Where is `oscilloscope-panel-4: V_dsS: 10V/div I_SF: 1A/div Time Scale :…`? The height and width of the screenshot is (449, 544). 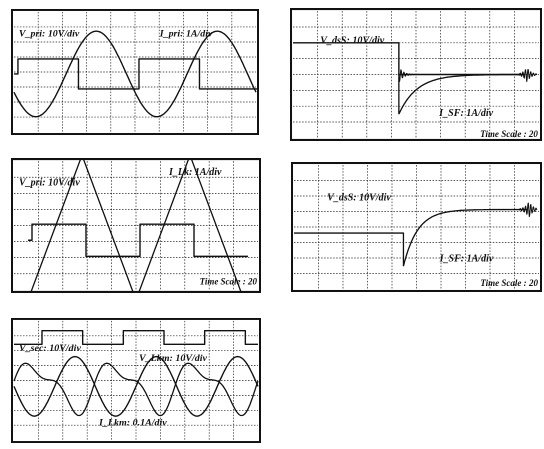
oscilloscope-panel-4: V_dsS: 10V/div I_SF: 1A/div Time Scale :… is located at coordinates (416, 227).